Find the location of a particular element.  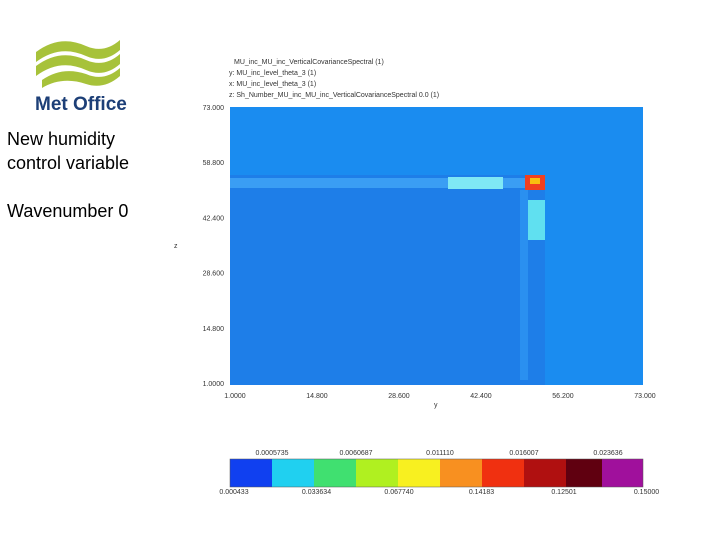

x-tick-label: 1.0000 is located at coordinates (235, 396).